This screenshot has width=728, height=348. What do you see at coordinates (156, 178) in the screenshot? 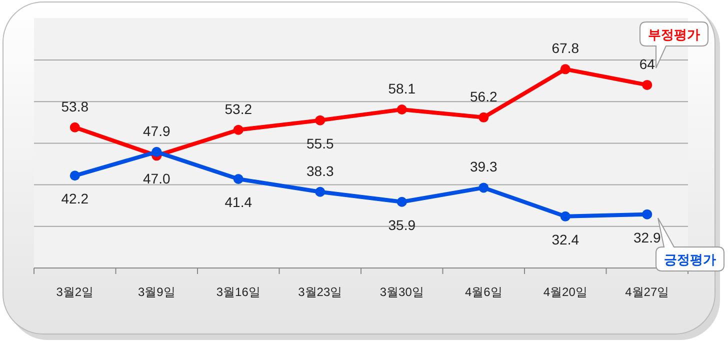
I see `data-label: 47.0` at bounding box center [156, 178].